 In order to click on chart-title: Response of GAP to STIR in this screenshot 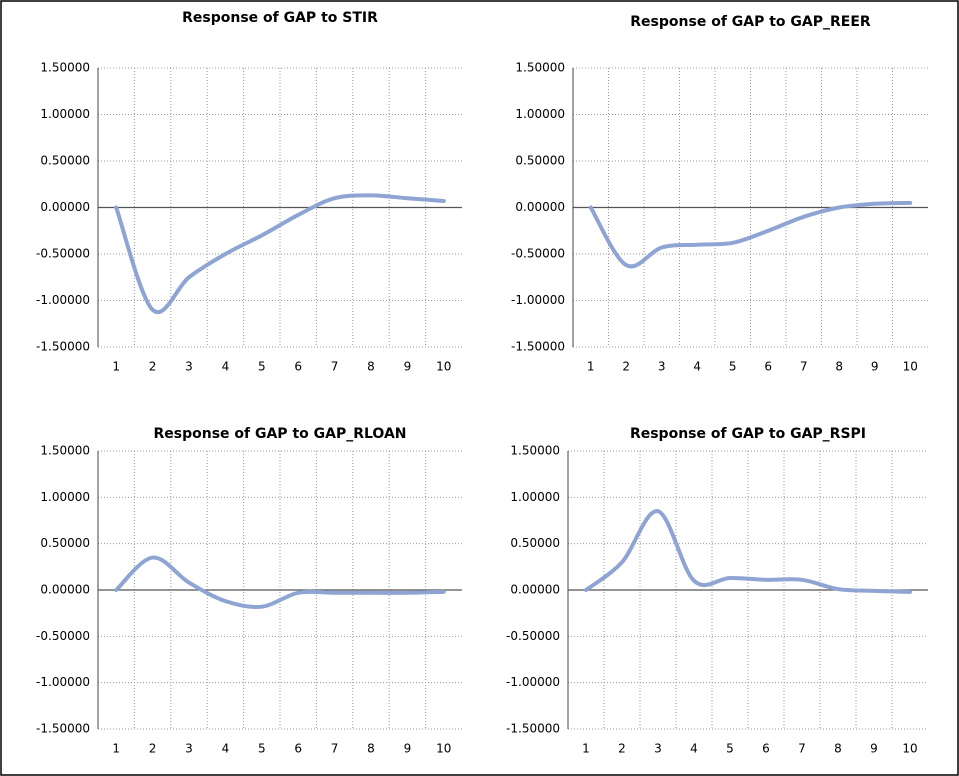, I will do `click(280, 18)`.